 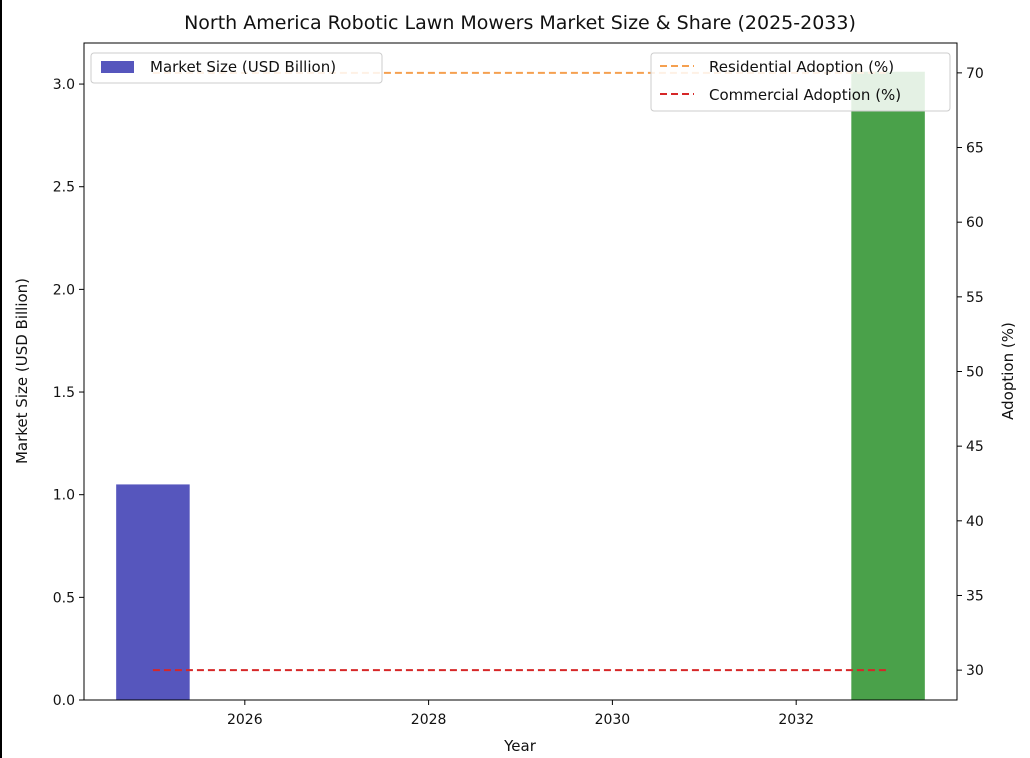 What do you see at coordinates (613, 720) in the screenshot?
I see `x-tick-label-2030: 2030` at bounding box center [613, 720].